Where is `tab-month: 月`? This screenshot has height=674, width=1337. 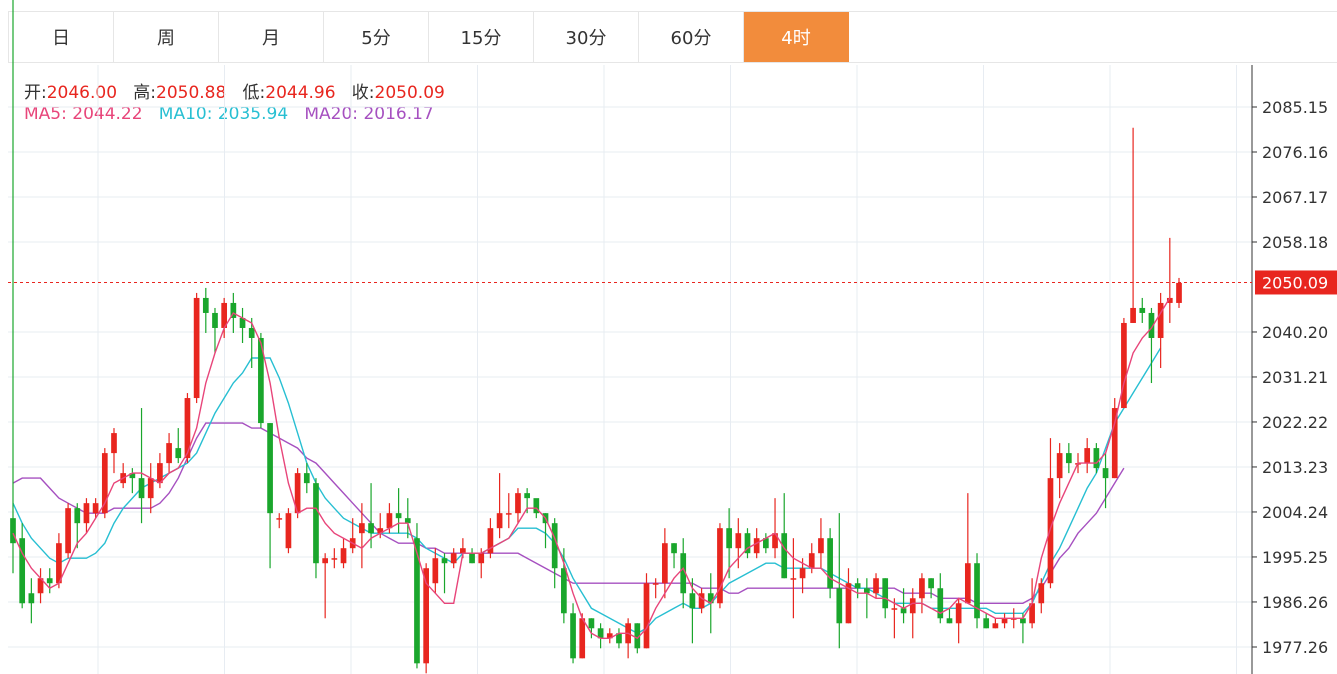
tab-month: 月 is located at coordinates (271, 37).